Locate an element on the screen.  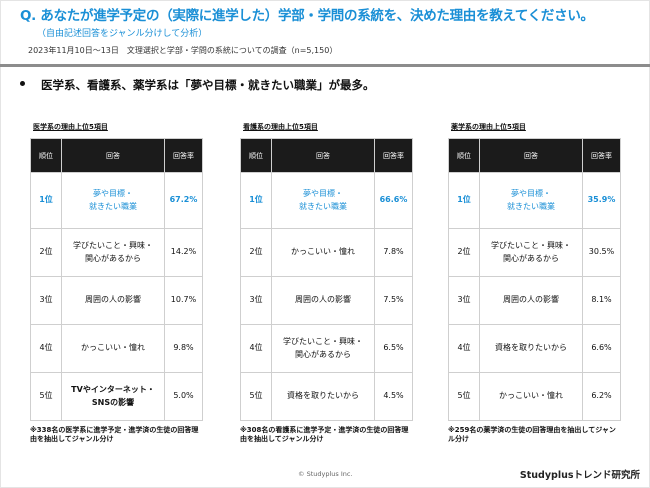
rate-cell: 7.5% is located at coordinates (393, 300).